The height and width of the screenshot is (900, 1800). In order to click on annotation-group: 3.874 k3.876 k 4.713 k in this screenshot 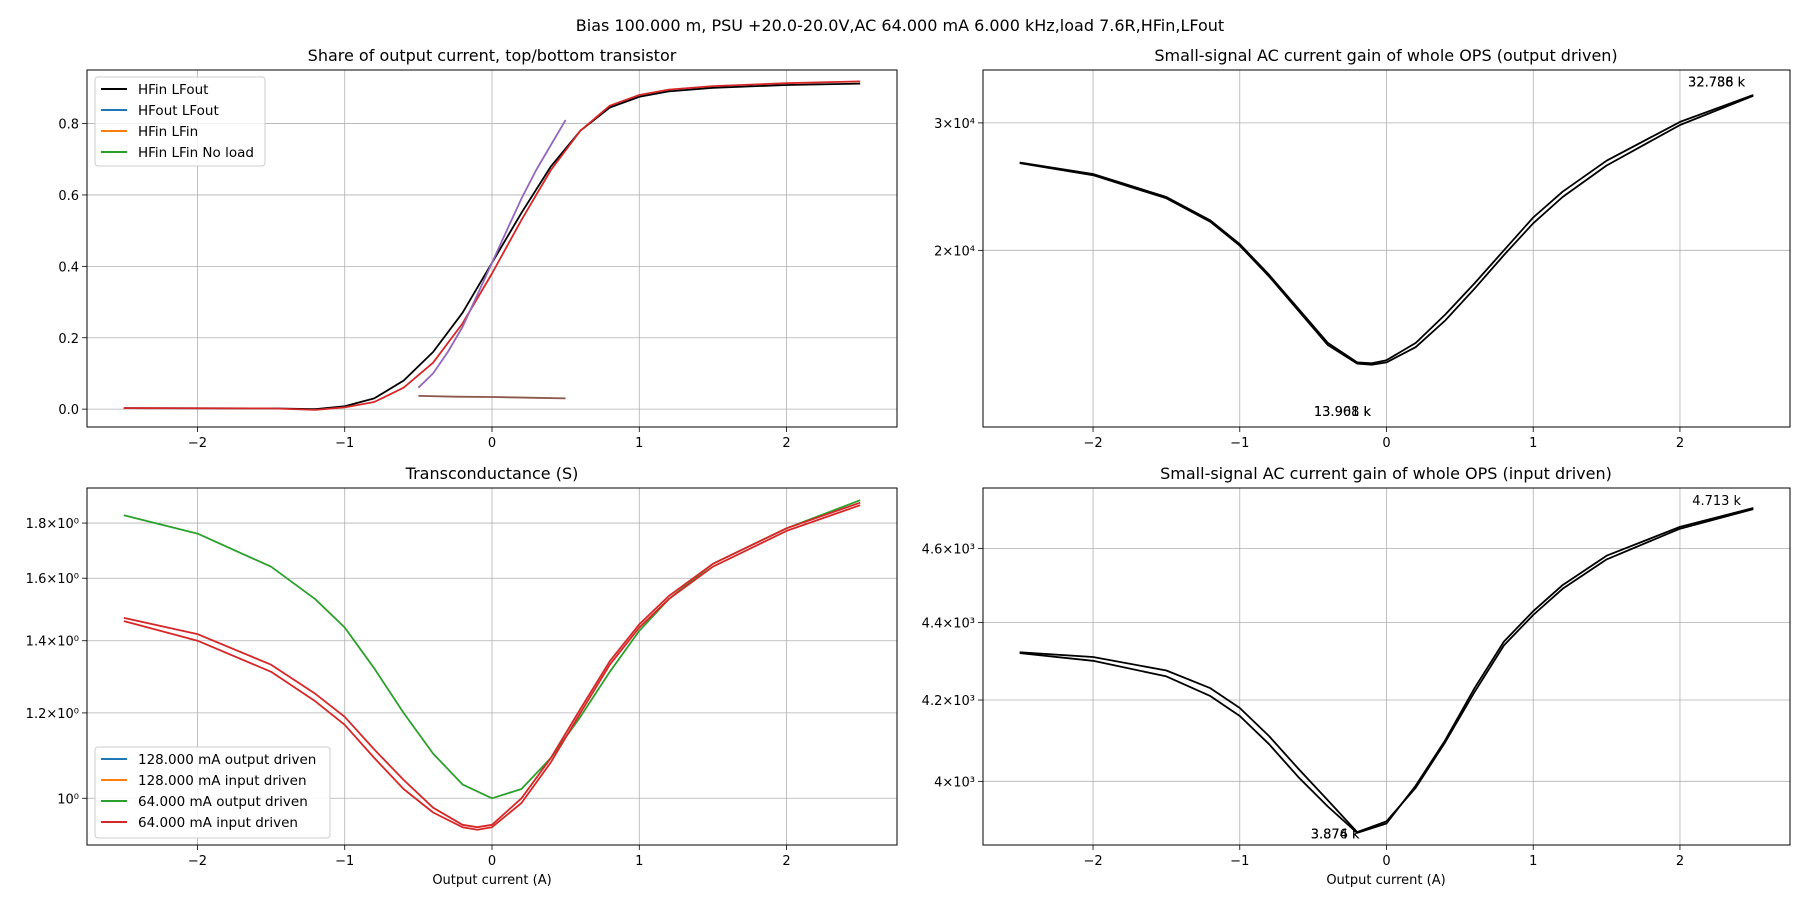, I will do `click(1526, 668)`.